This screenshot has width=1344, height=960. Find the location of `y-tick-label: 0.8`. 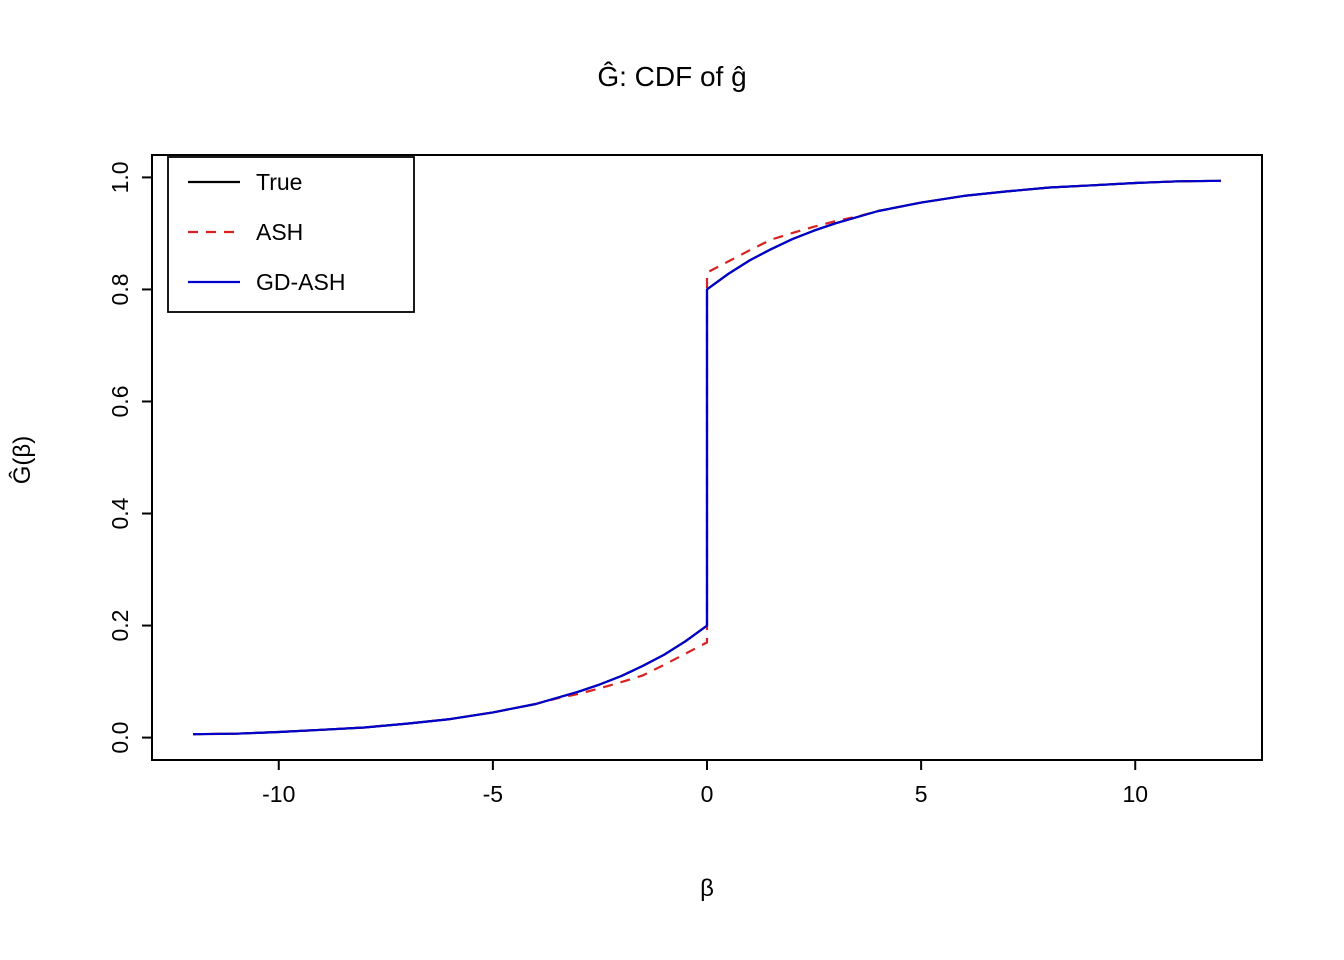

y-tick-label: 0.8 is located at coordinates (120, 289).